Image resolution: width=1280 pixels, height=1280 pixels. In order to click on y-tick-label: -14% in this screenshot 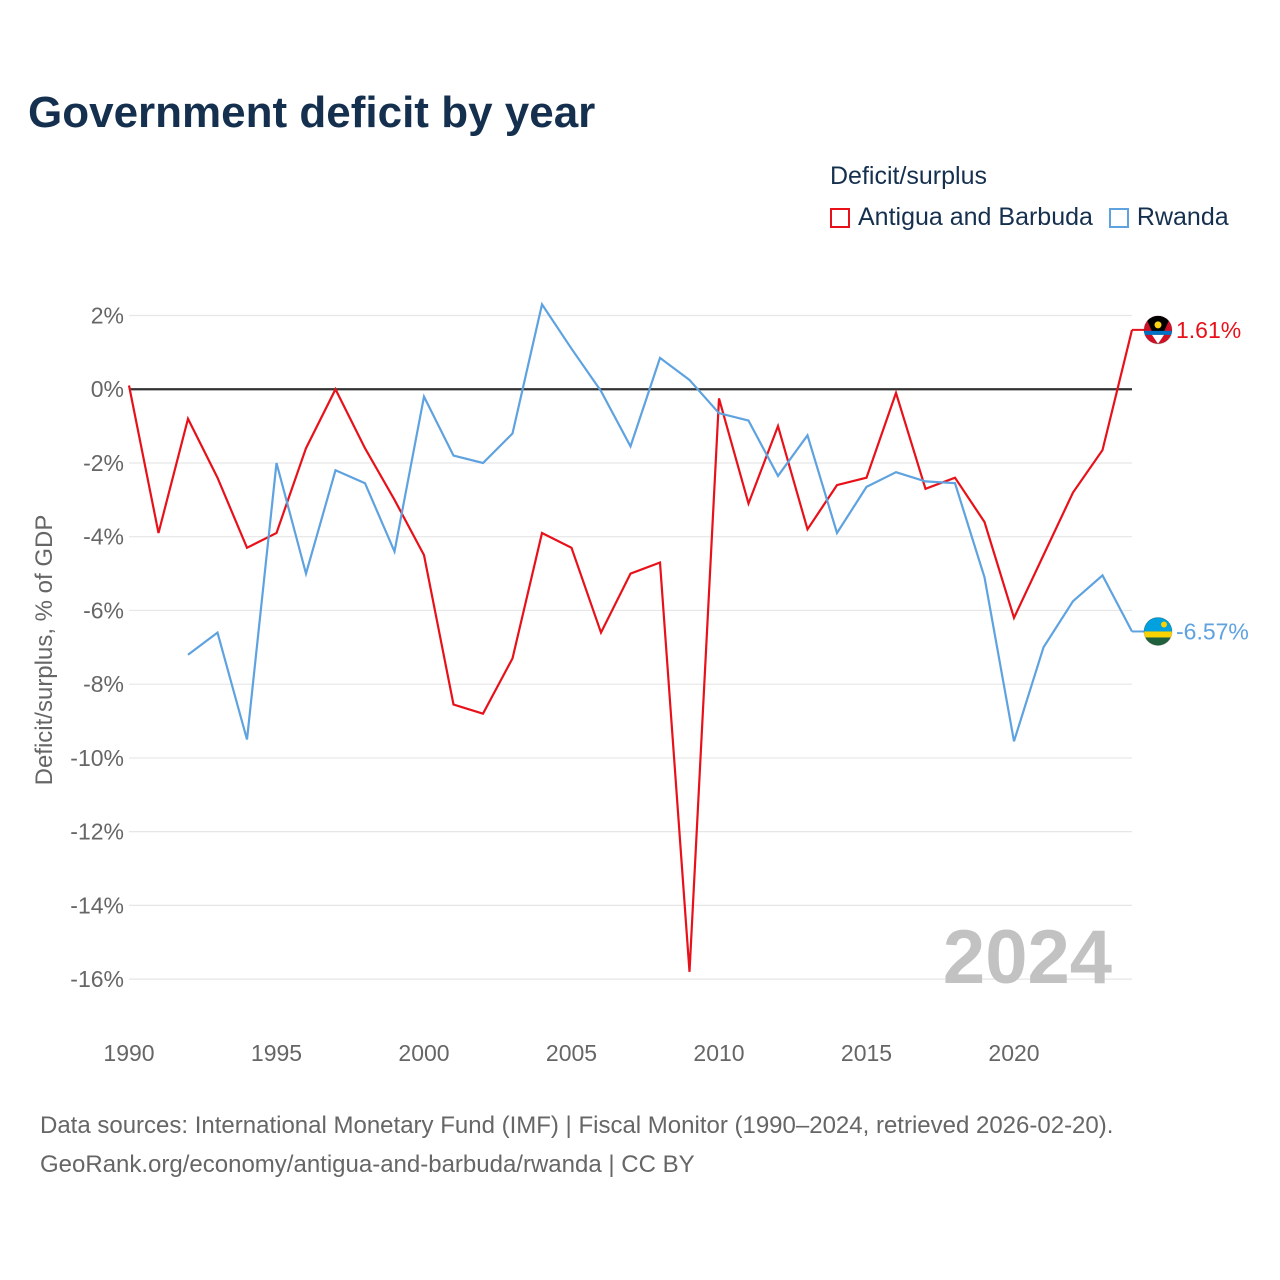, I will do `click(97, 905)`.